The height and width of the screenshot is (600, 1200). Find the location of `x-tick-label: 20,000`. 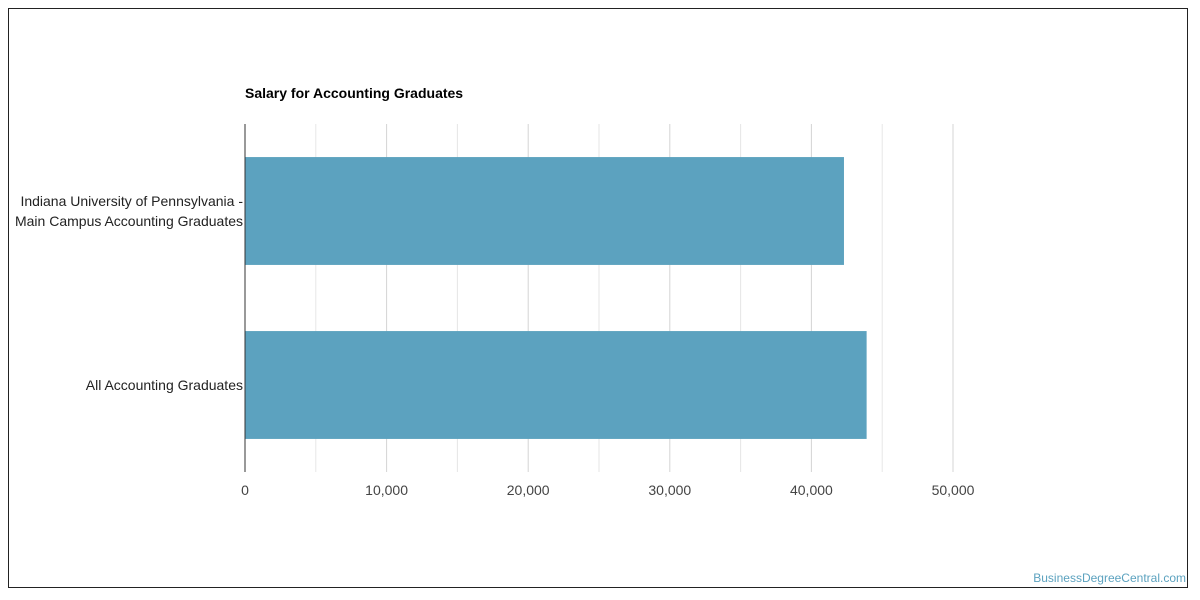

x-tick-label: 20,000 is located at coordinates (528, 490).